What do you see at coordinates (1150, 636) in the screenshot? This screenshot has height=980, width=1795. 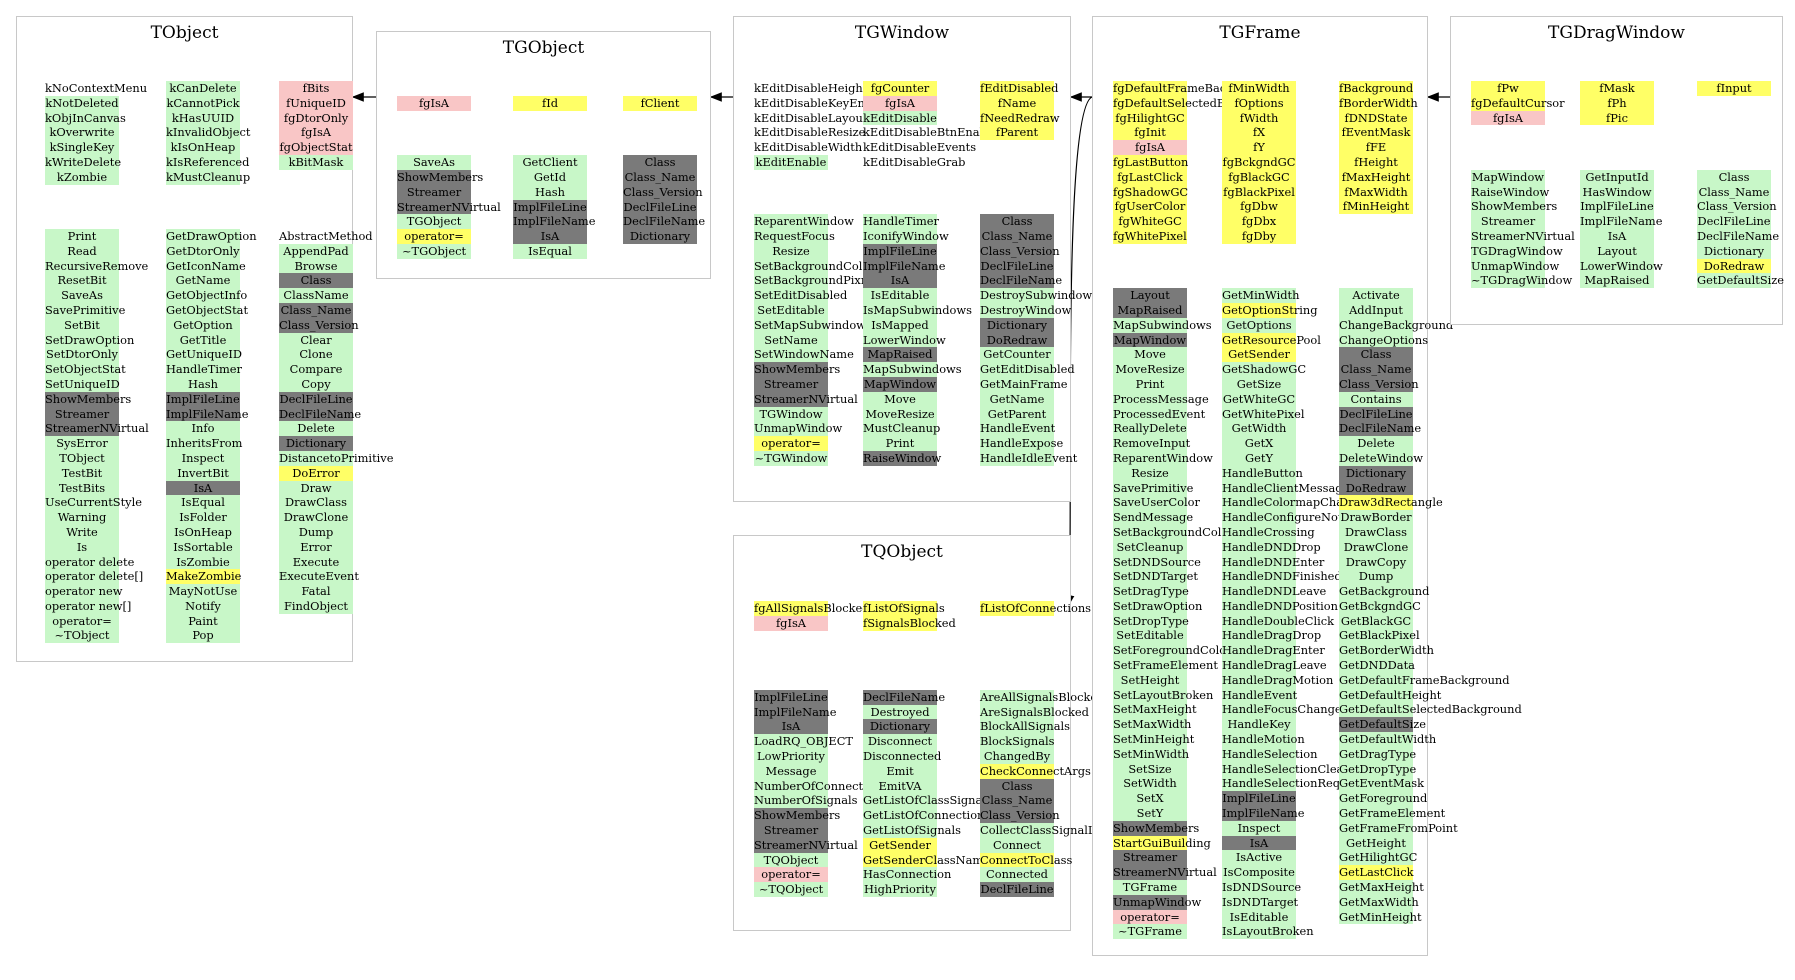 I see `member-item: SetEditable` at bounding box center [1150, 636].